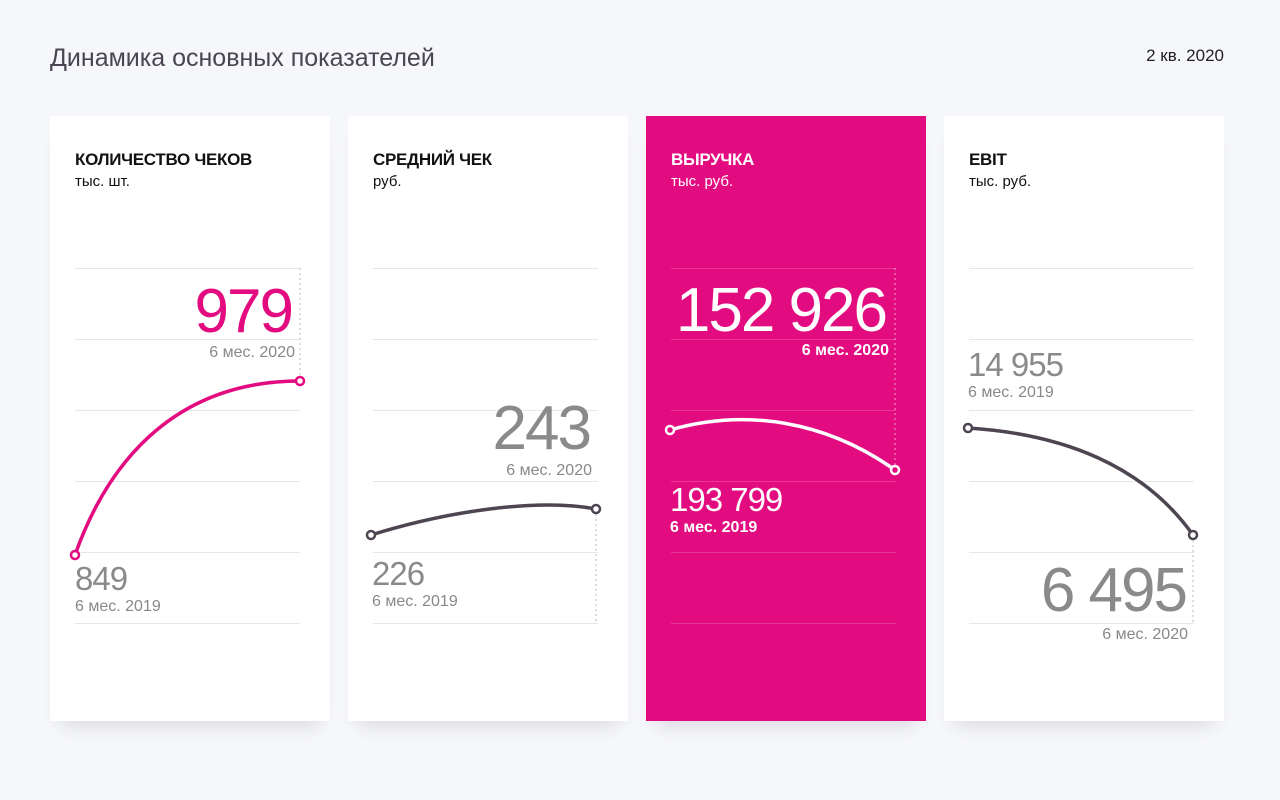  What do you see at coordinates (164, 159) in the screenshot?
I see `card-title: КОЛИЧЕСТВО ЧЕКОВ` at bounding box center [164, 159].